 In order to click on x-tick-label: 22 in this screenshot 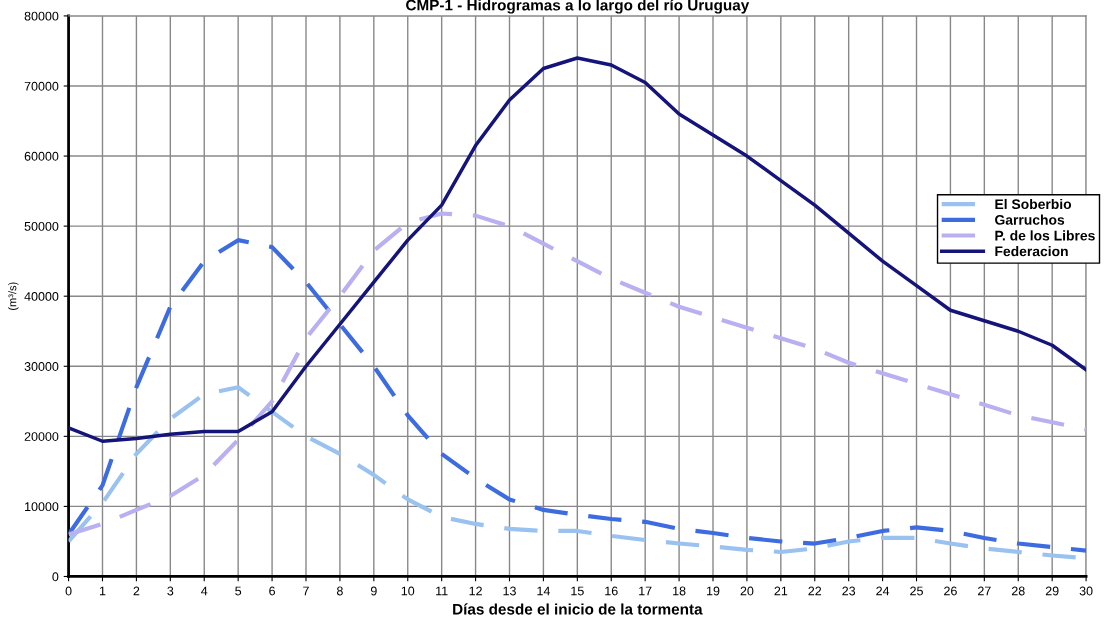, I will do `click(815, 591)`.